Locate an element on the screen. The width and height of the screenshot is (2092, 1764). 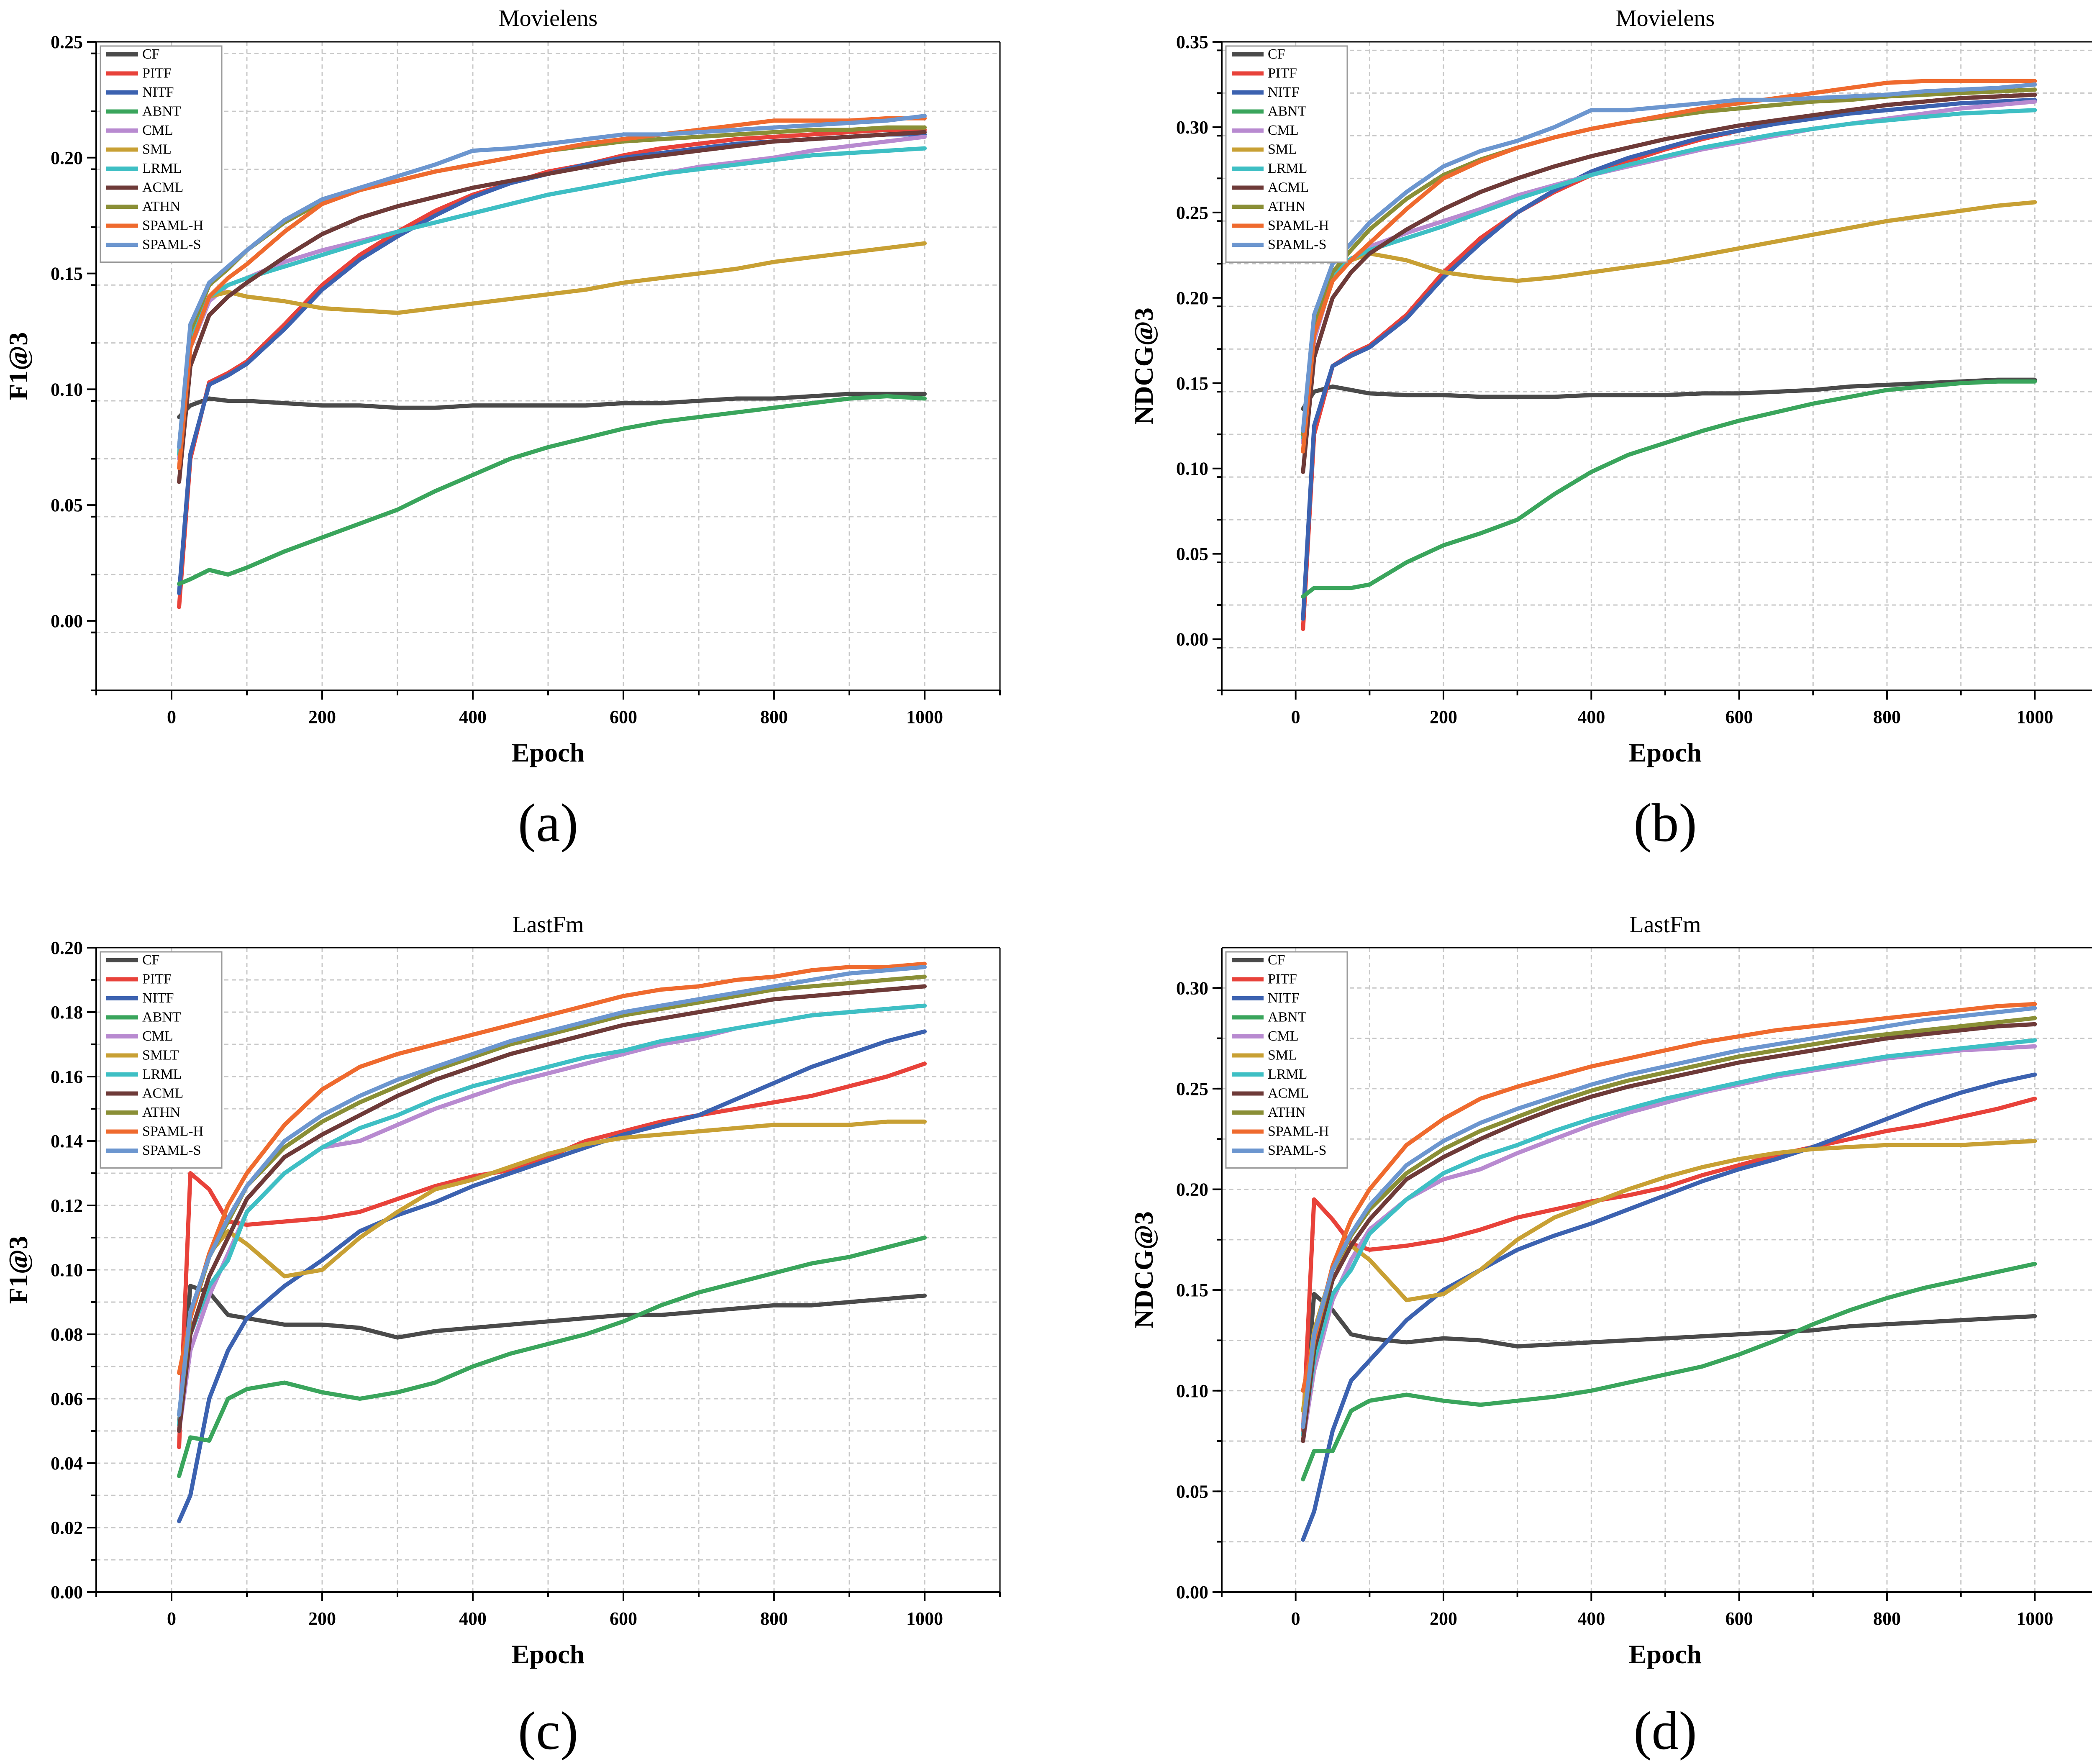
panel-caption: (d) is located at coordinates (1665, 1731).